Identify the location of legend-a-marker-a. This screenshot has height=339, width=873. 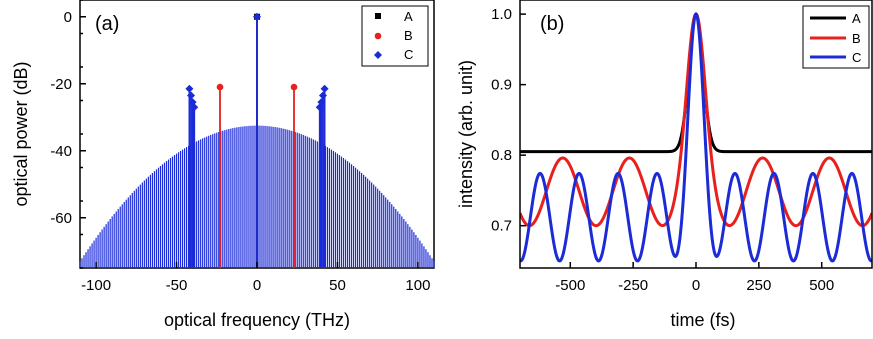
(378, 16).